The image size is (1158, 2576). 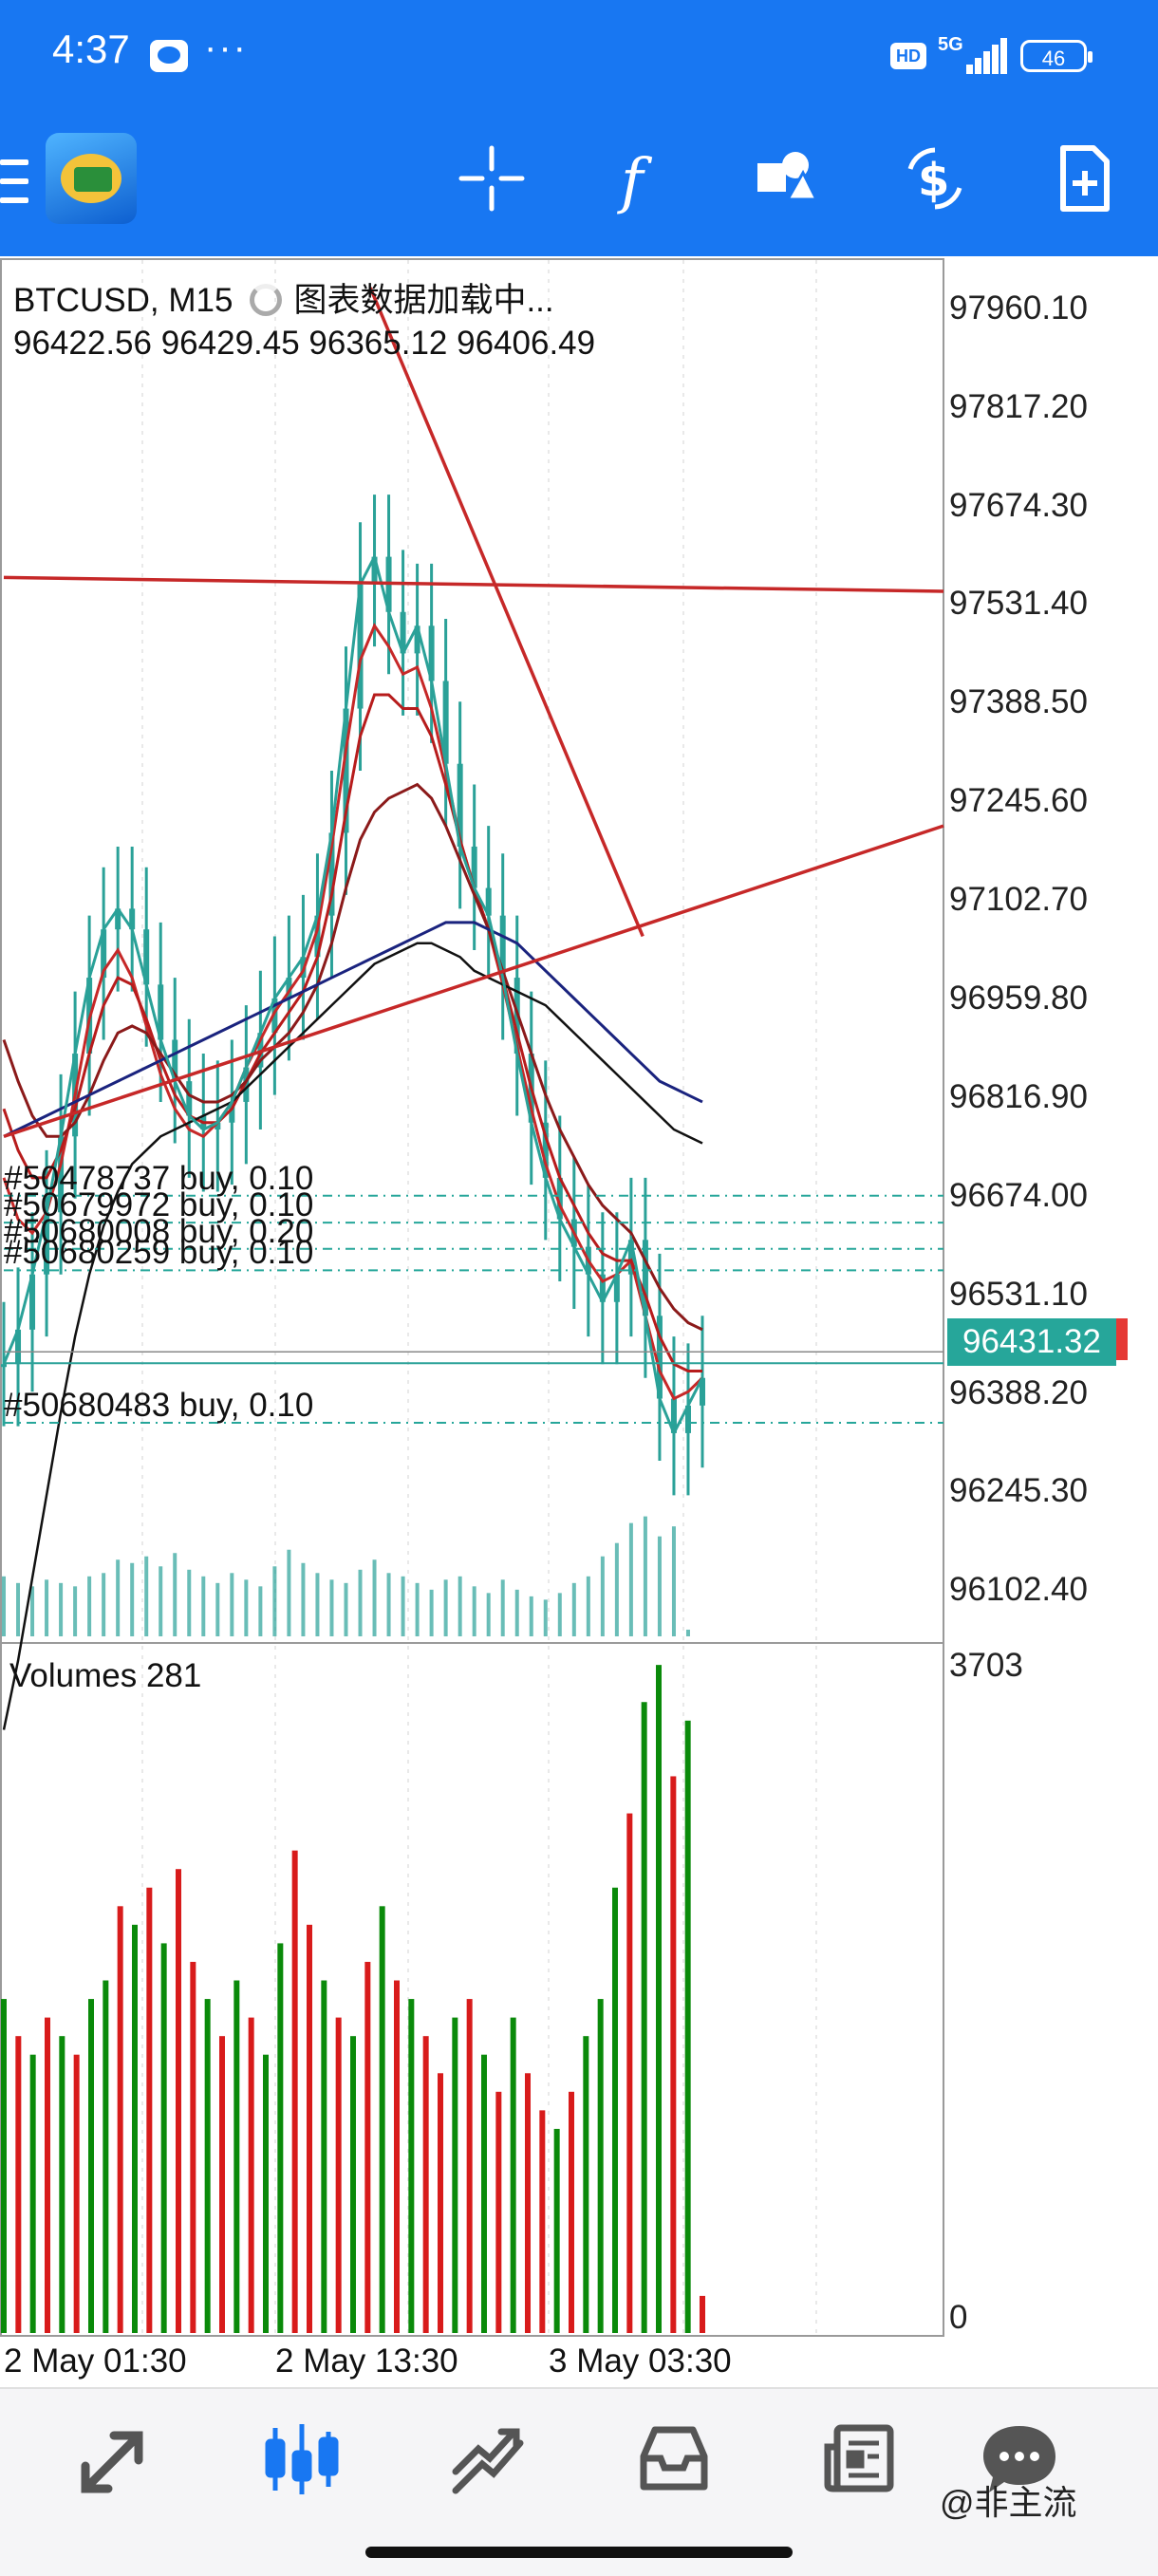 I want to click on objects-icon, so click(x=786, y=178).